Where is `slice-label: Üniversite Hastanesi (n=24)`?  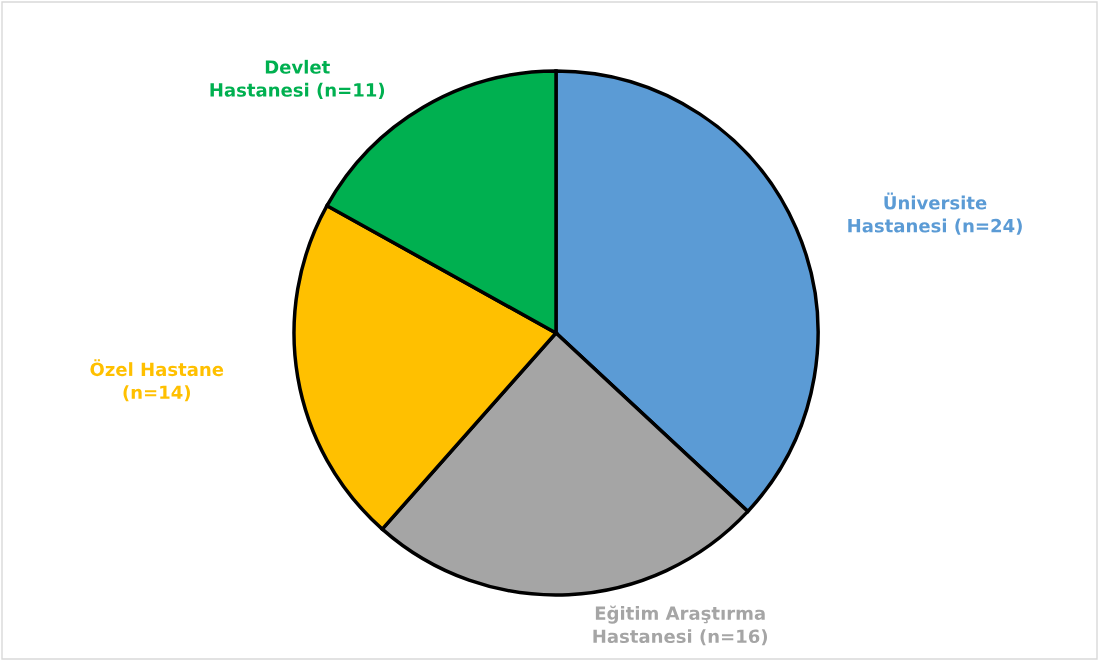 slice-label: Üniversite Hastanesi (n=24) is located at coordinates (935, 213).